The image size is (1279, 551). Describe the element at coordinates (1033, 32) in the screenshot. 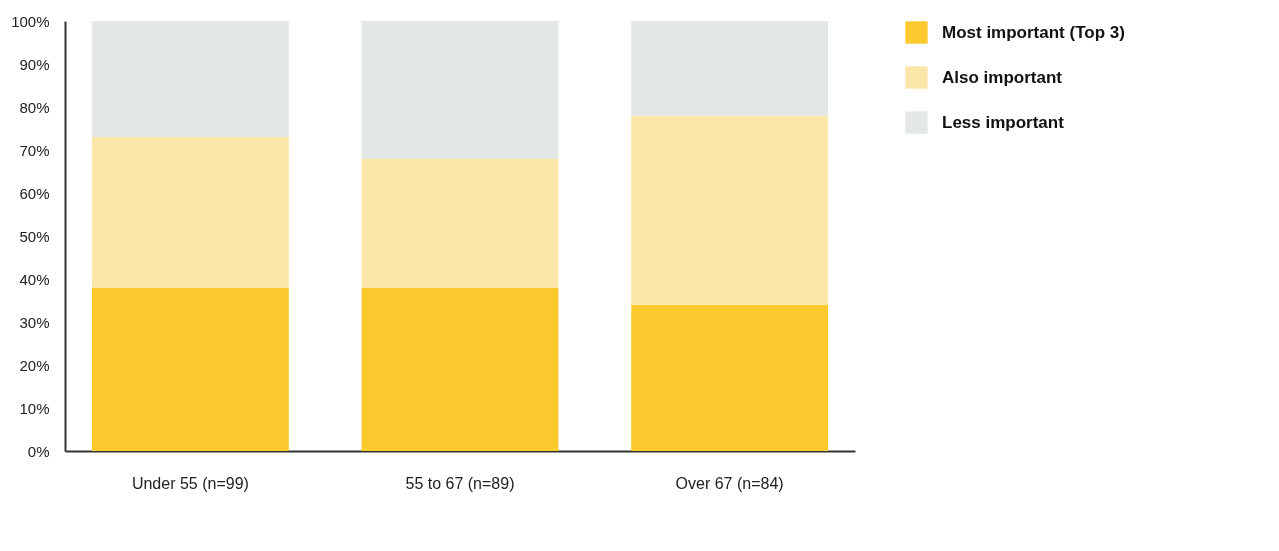

I see `legend-label: Most important (Top 3)` at that location.